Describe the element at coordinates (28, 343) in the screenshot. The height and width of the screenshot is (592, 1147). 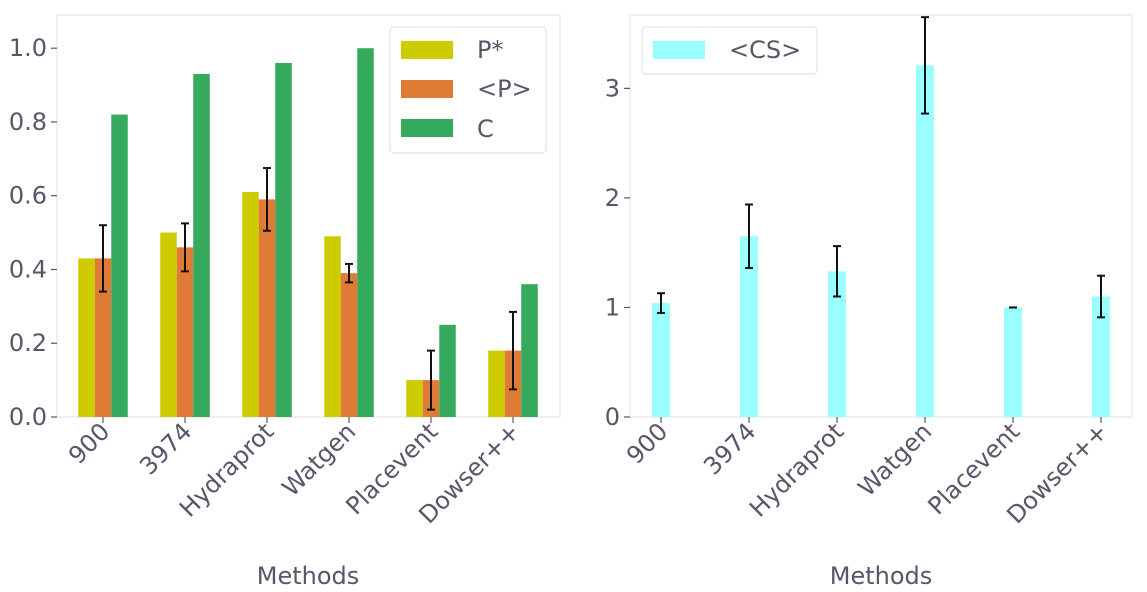
I see `y-tick-label: 0.2` at that location.